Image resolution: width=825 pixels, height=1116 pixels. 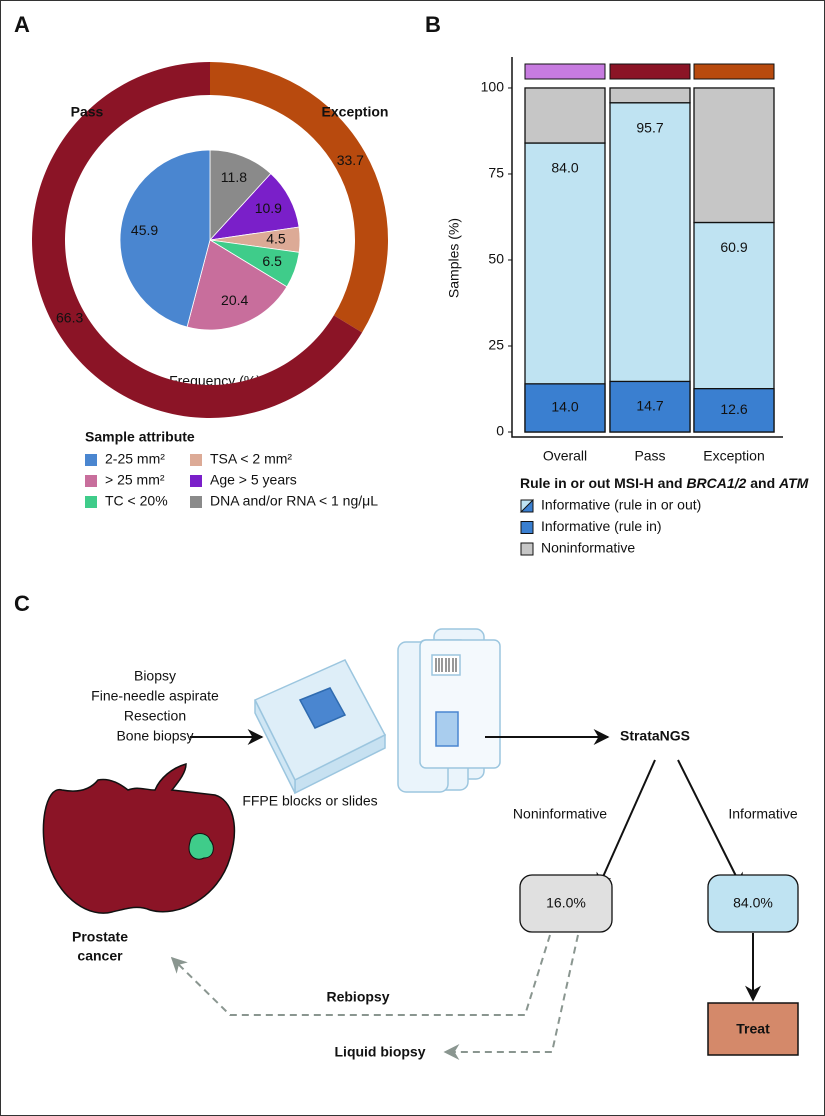 What do you see at coordinates (136, 501) in the screenshot?
I see `legend-label: TC < 20%` at bounding box center [136, 501].